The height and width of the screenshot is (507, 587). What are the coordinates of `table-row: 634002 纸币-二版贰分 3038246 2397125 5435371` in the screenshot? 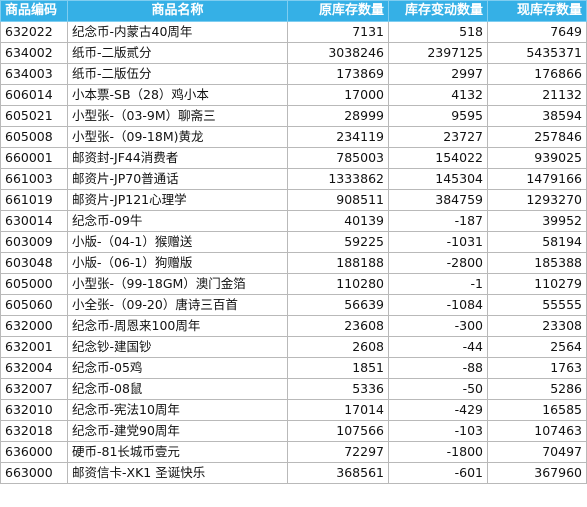 It's located at (294, 53).